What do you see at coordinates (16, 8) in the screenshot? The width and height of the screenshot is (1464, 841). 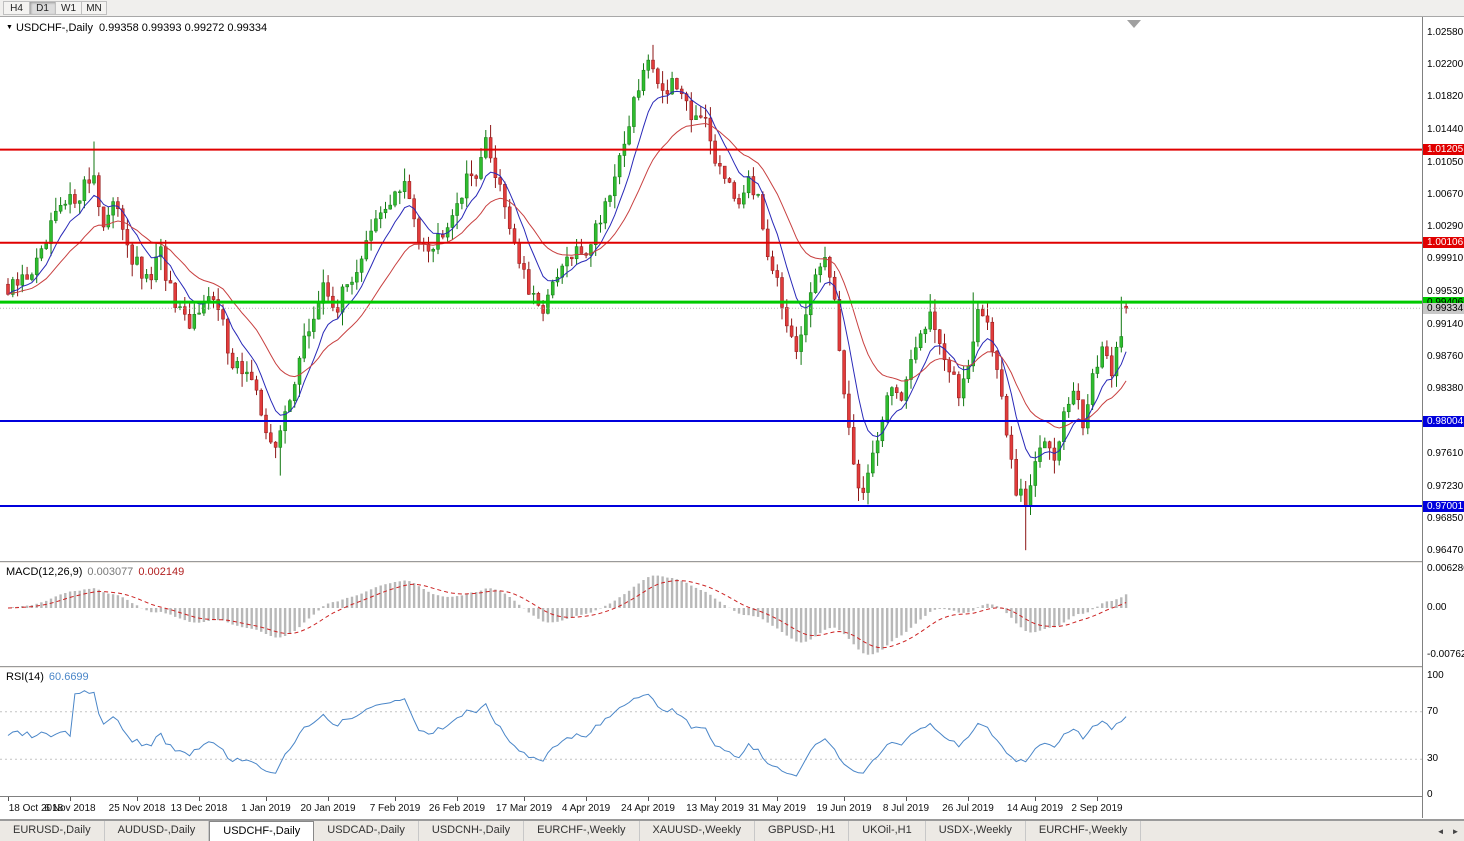 I see `timeframe-button-h4: H4` at bounding box center [16, 8].